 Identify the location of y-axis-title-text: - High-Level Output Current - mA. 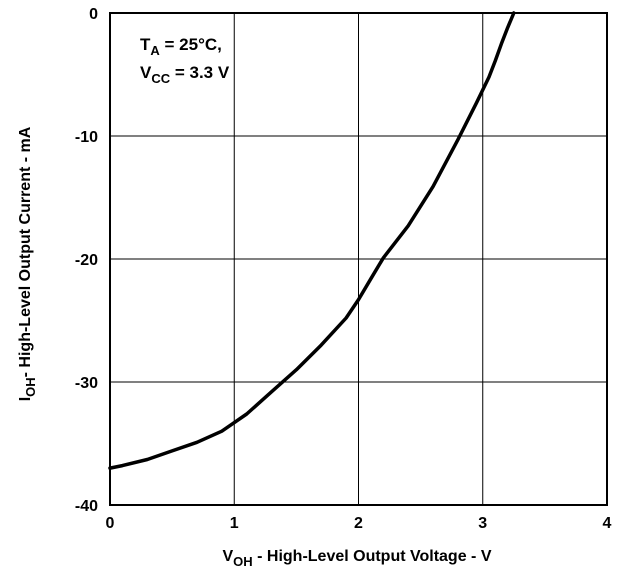
(25, 251).